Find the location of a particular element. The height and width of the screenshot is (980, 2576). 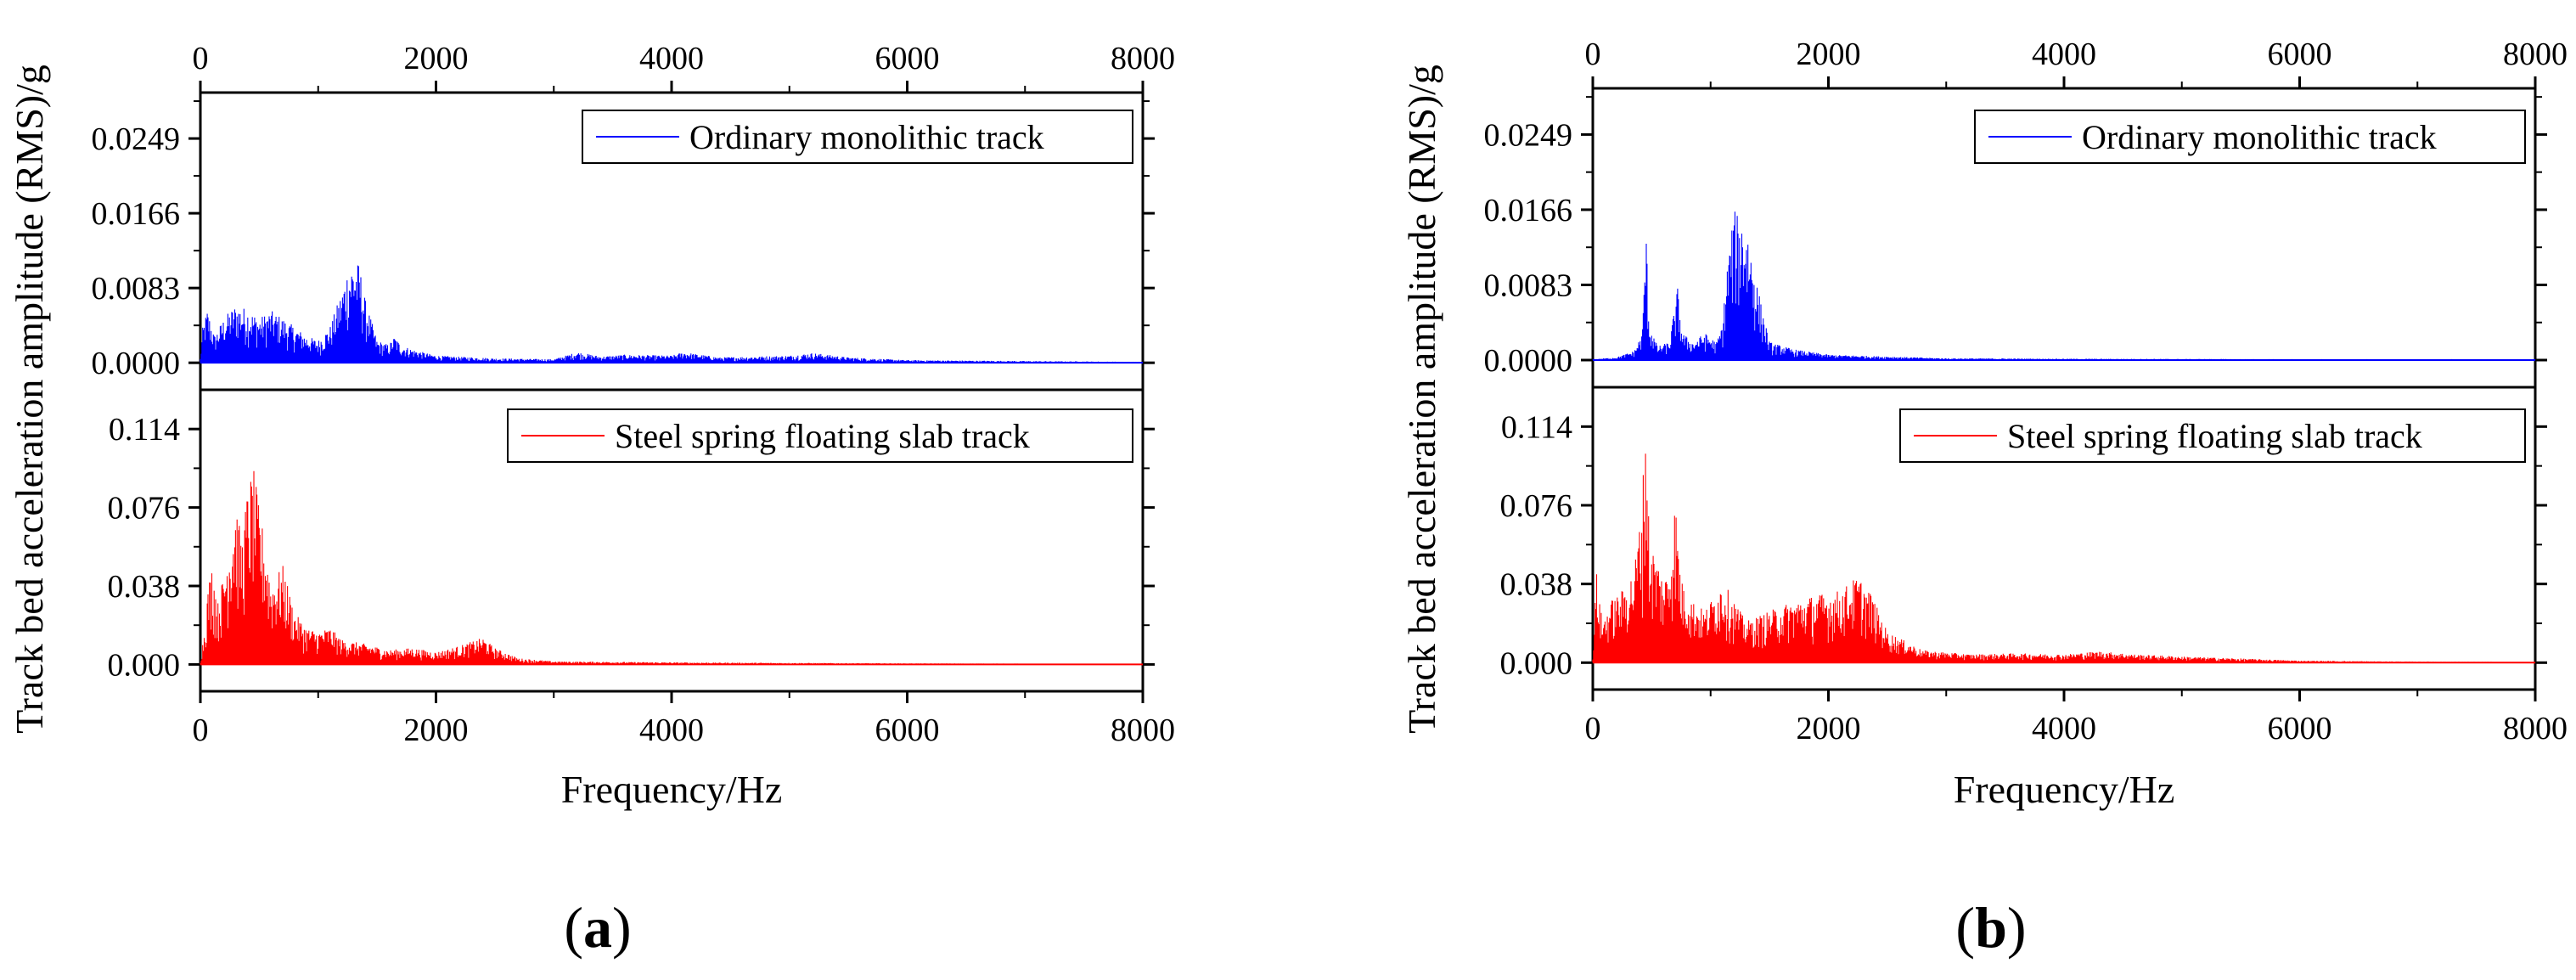

panel-letter-b: b is located at coordinates (1991, 927).